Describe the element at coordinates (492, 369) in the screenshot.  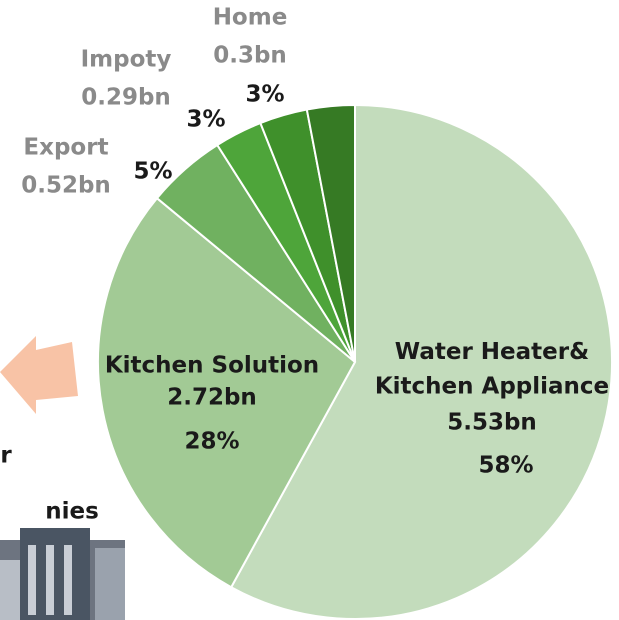
I see `slice-label: Water Heater& Kitchen Appliance` at that location.